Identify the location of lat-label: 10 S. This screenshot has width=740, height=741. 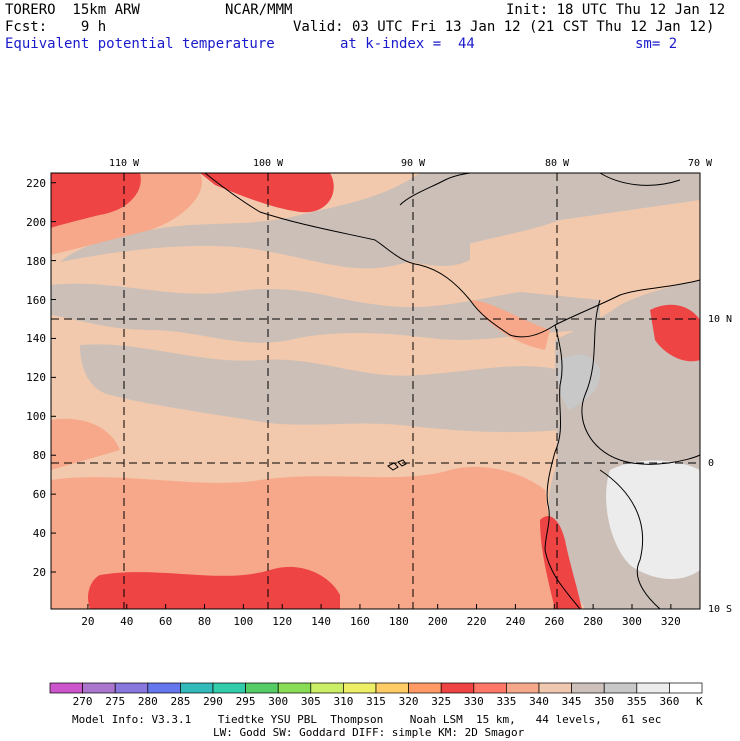
(720, 609).